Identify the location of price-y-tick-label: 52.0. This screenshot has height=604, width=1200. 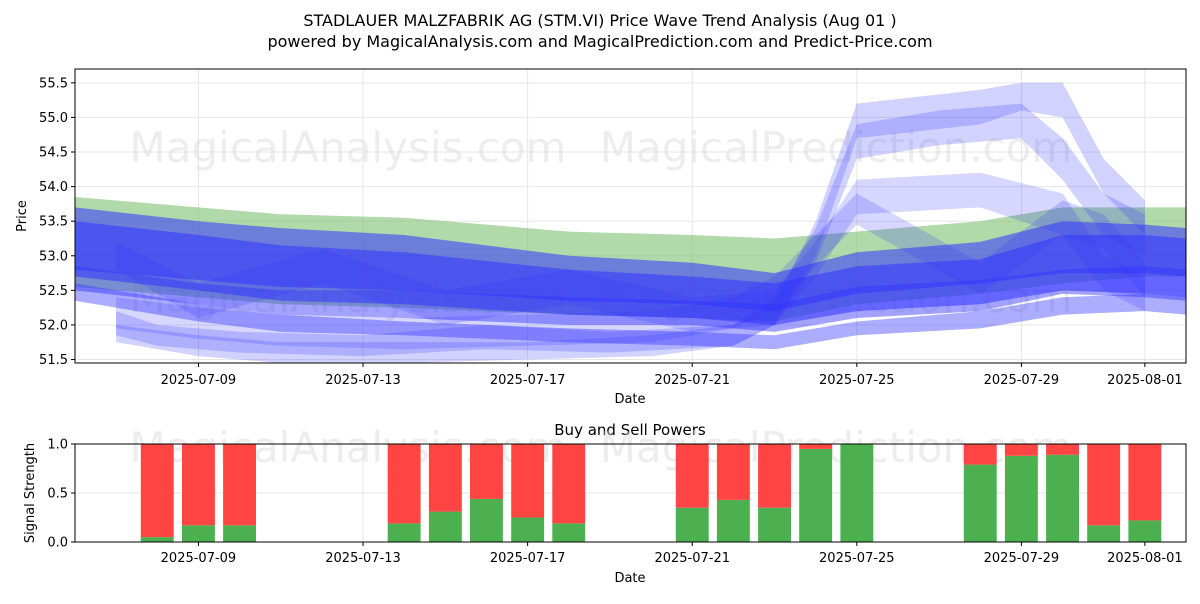
(53, 325).